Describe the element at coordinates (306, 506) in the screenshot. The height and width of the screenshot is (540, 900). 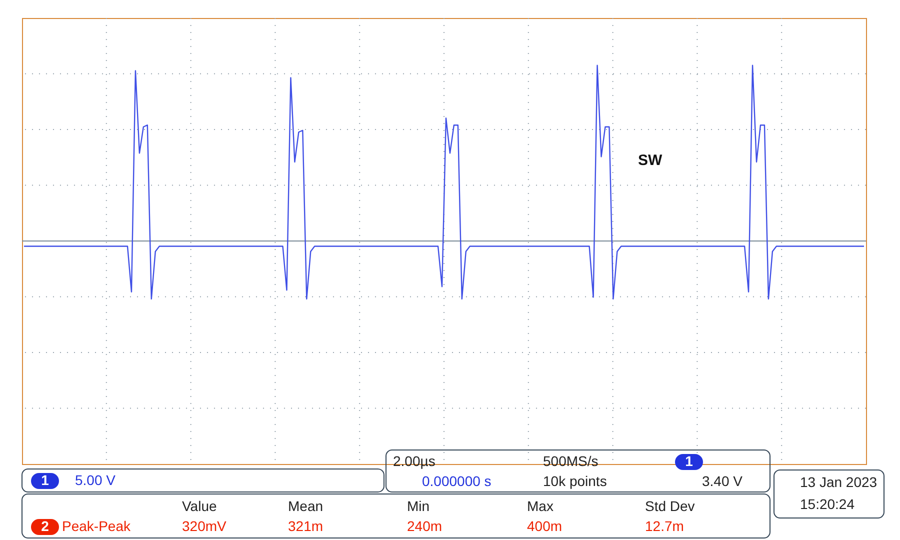
I see `text: Mean` at that location.